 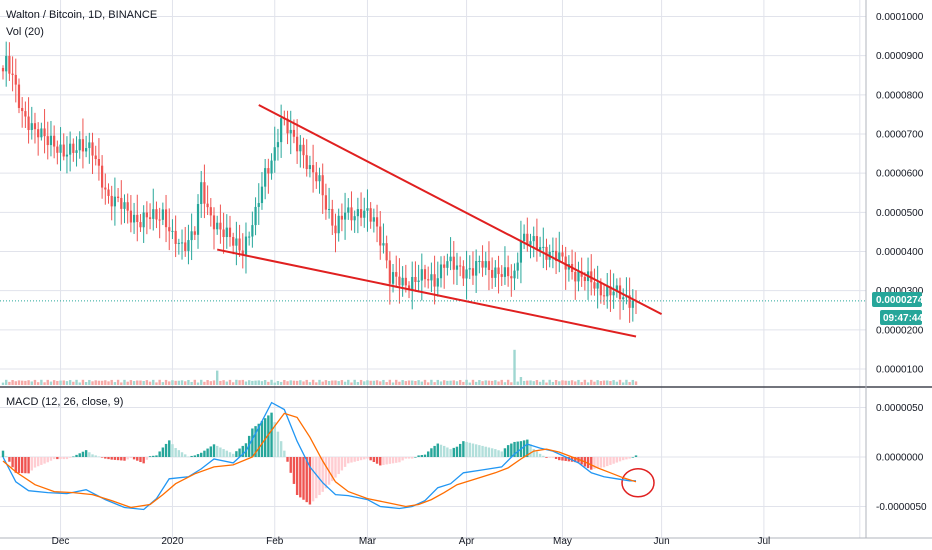 What do you see at coordinates (900, 135) in the screenshot?
I see `price-tick-label: 0.0000700` at bounding box center [900, 135].